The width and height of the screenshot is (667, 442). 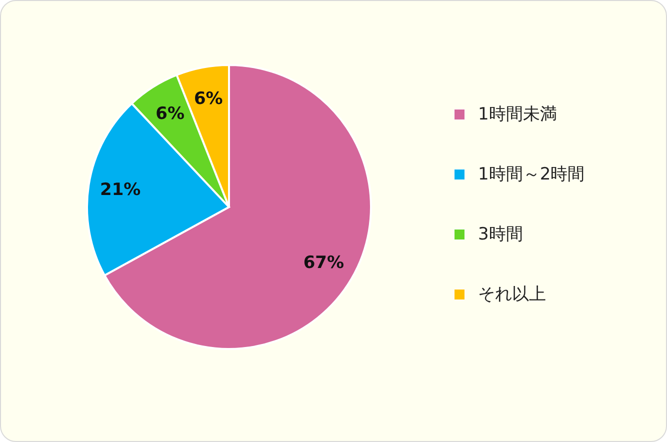 What do you see at coordinates (531, 174) in the screenshot?
I see `legend-label: 1時間～2時間` at bounding box center [531, 174].